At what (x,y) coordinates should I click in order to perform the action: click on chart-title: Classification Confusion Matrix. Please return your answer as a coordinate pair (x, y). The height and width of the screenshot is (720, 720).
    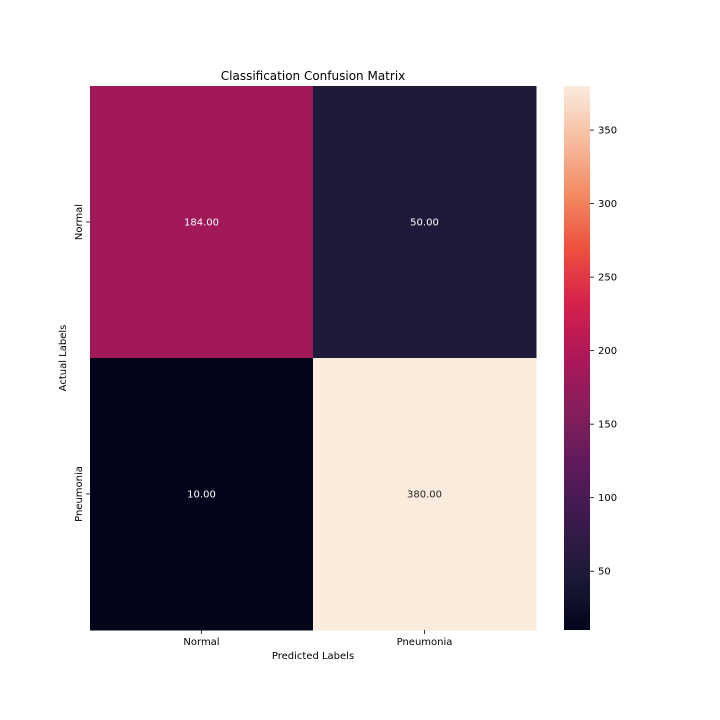
    Looking at the image, I should click on (313, 76).